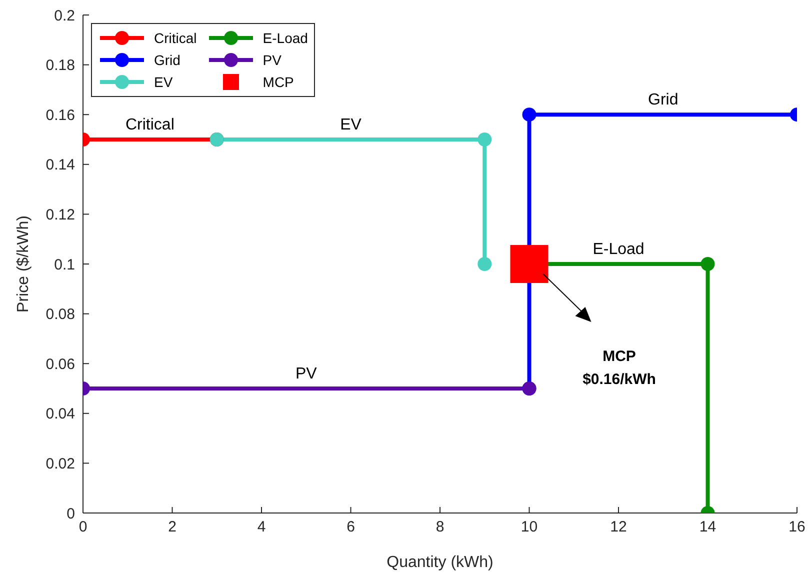  Describe the element at coordinates (83, 527) in the screenshot. I see `x-tick-label: 0` at that location.